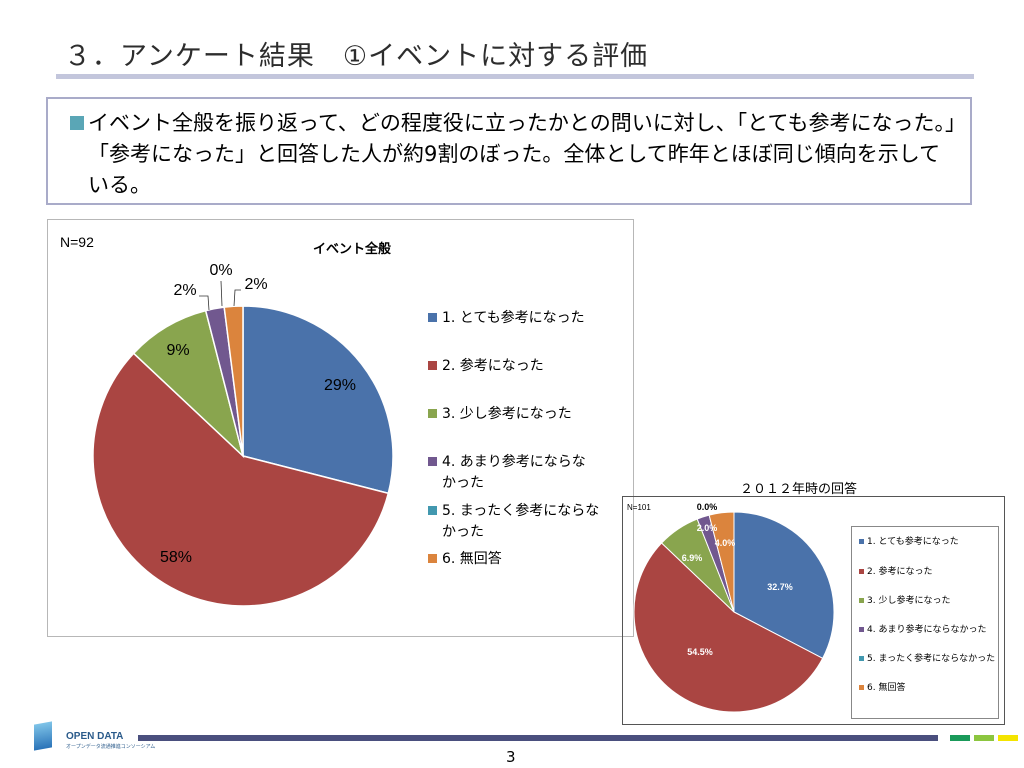 This screenshot has height=768, width=1024. What do you see at coordinates (255, 284) in the screenshot?
I see `chart1-data-label-6: 2%` at bounding box center [255, 284].